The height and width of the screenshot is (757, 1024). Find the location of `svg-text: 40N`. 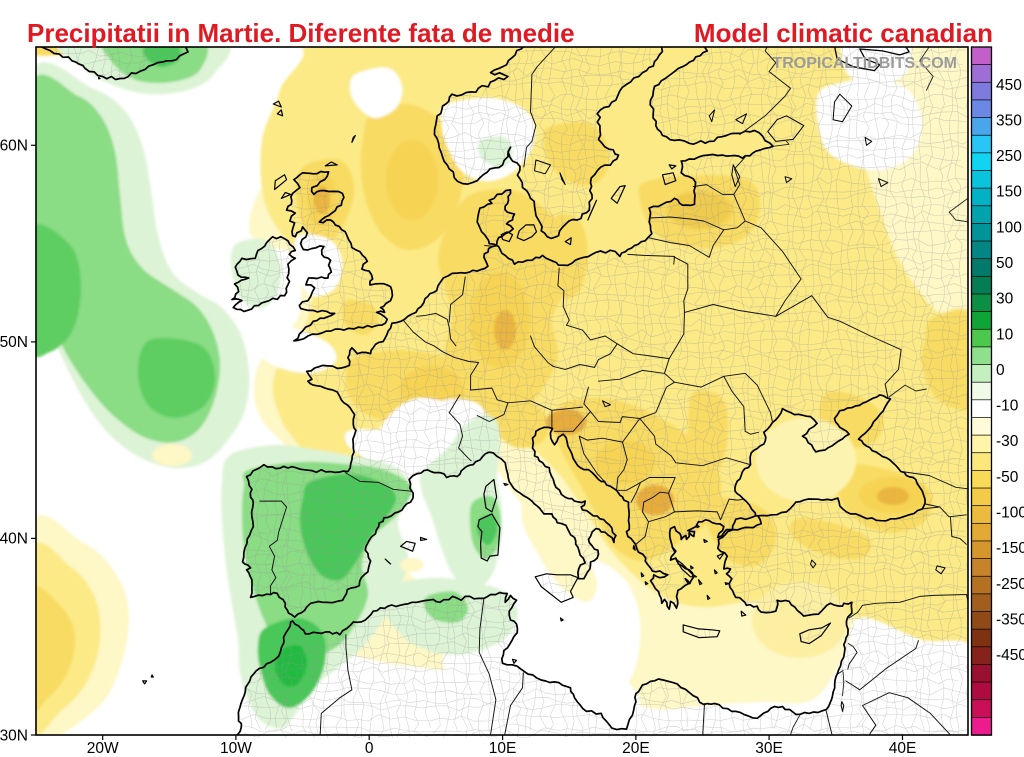

svg-text: 40N is located at coordinates (14, 539).